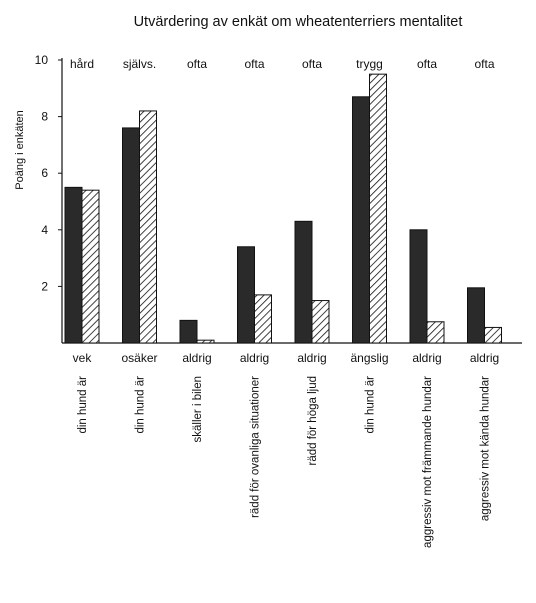  Describe the element at coordinates (256, 447) in the screenshot. I see `category-label-3: rädd för ovanliga situationer` at that location.